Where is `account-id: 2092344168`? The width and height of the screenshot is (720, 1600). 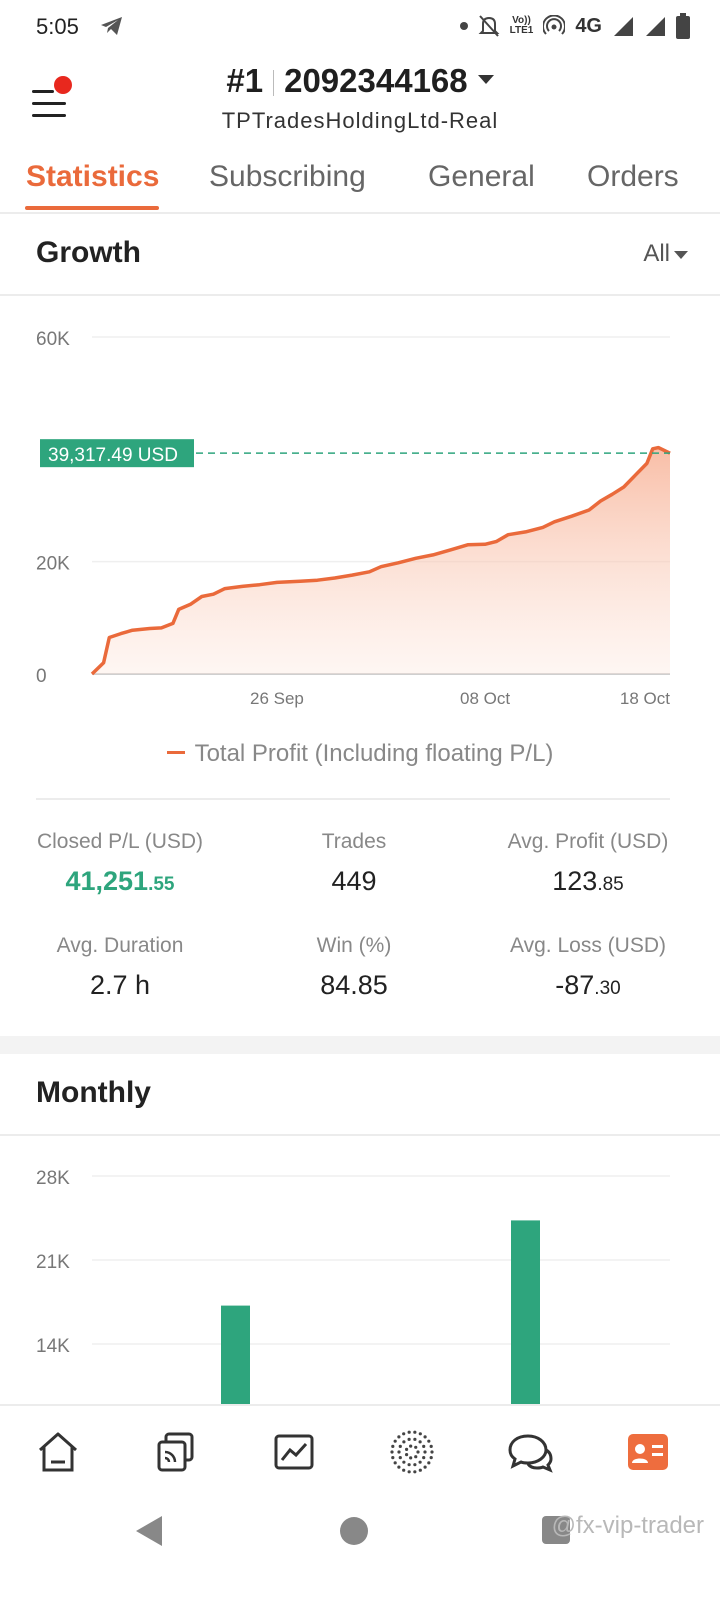 account-id: 2092344168 is located at coordinates (376, 80).